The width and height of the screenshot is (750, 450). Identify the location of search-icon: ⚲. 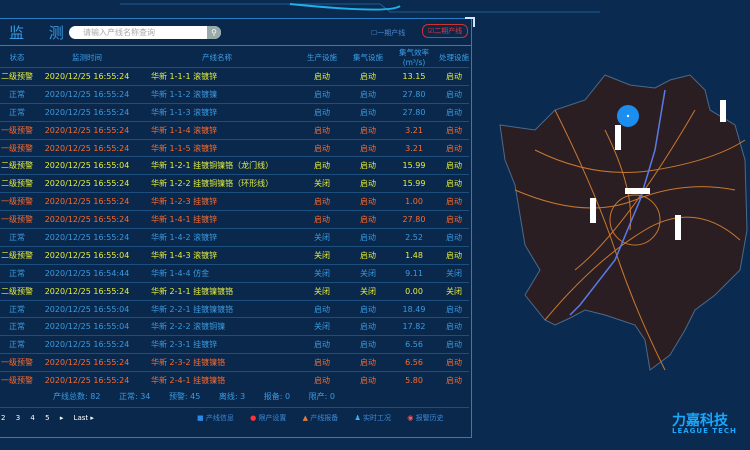
(214, 32).